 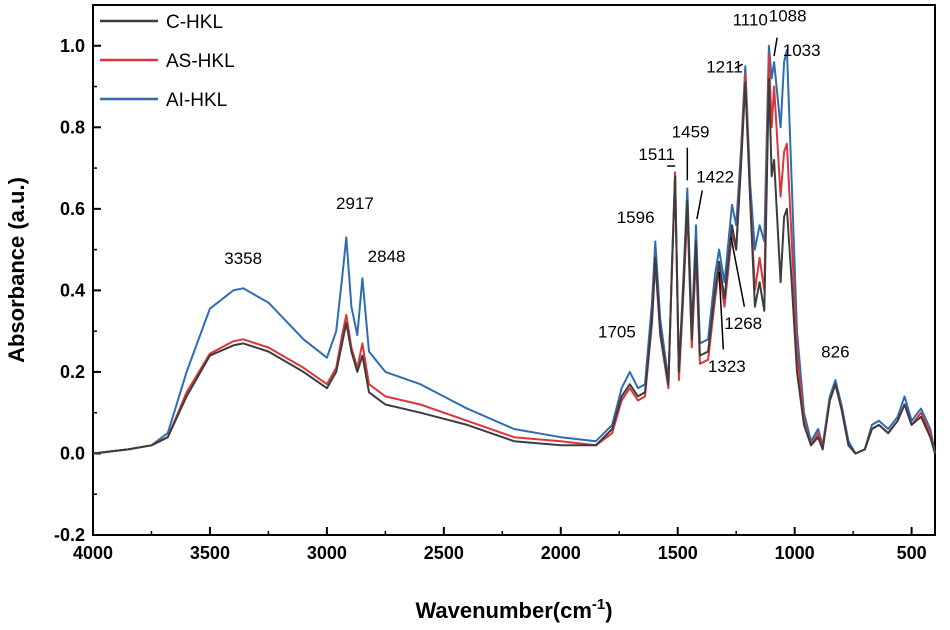 I want to click on legend-label-as-hkl: AS-HKL, so click(x=200, y=61).